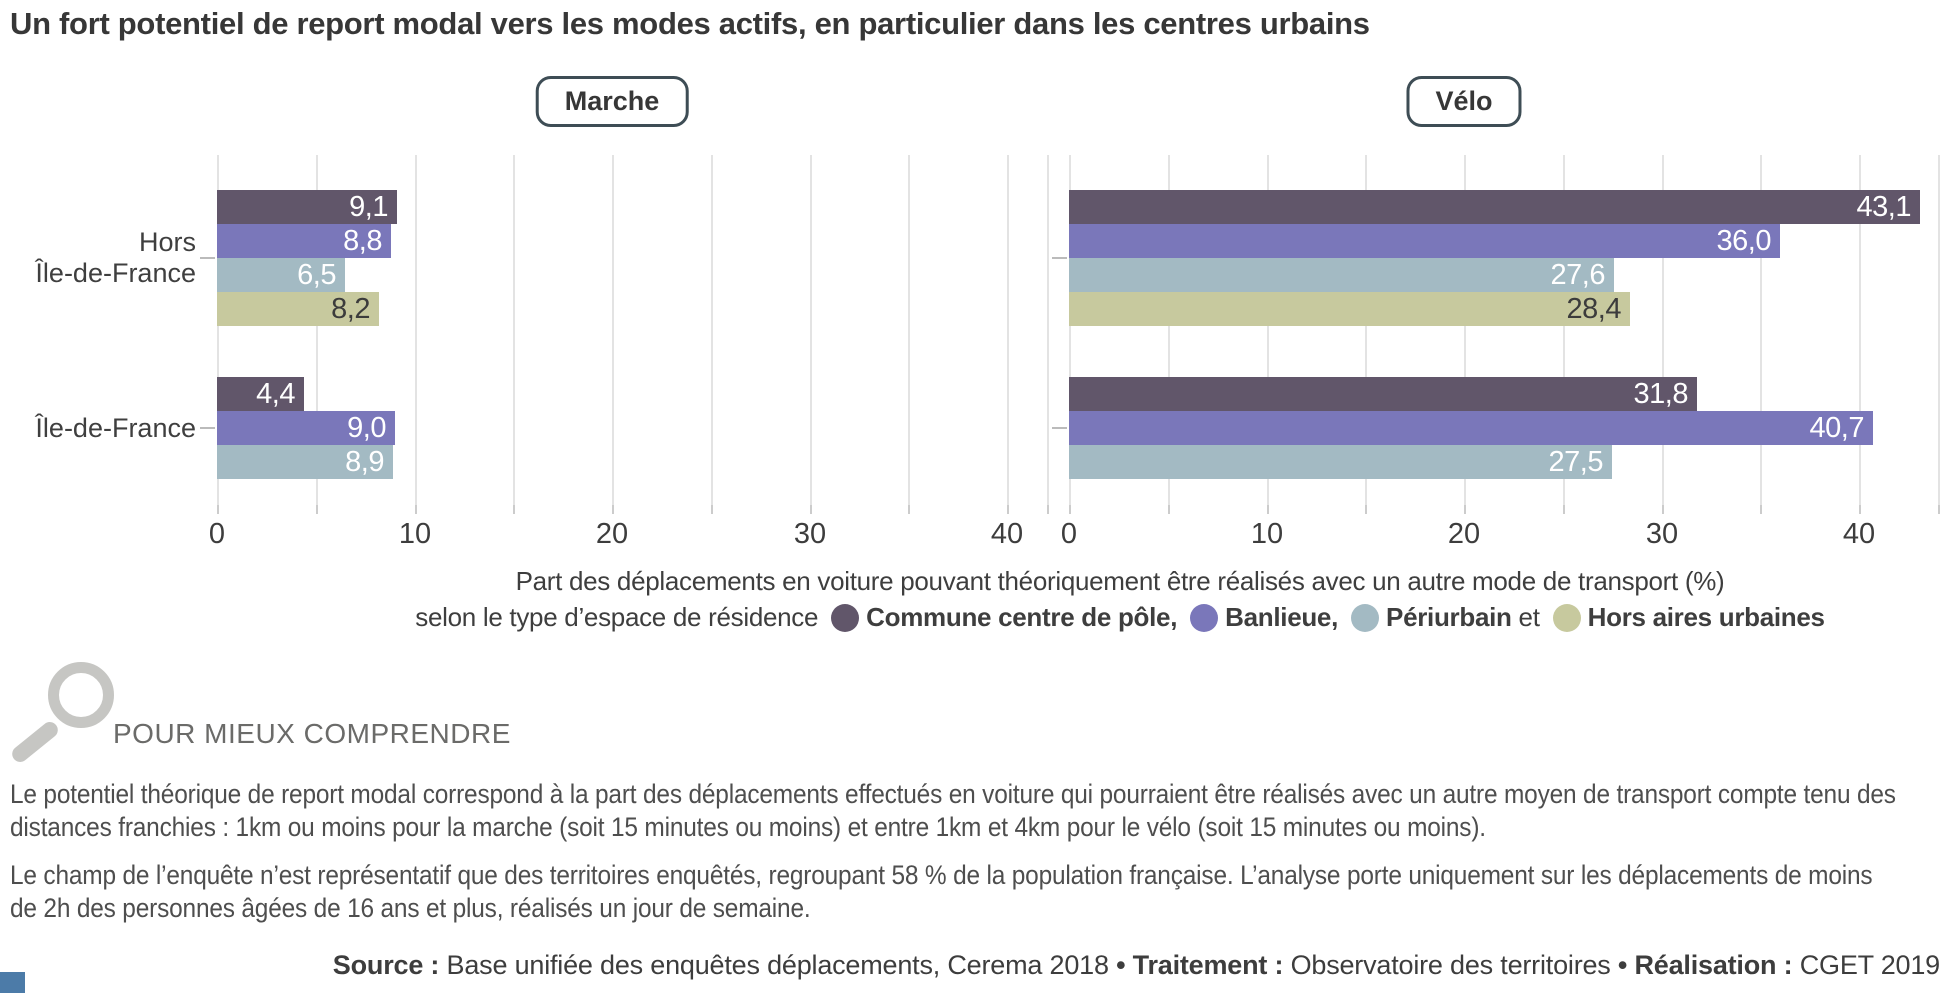 The image size is (1949, 993). I want to click on bar-p-riurbain: 27,6, so click(1341, 275).